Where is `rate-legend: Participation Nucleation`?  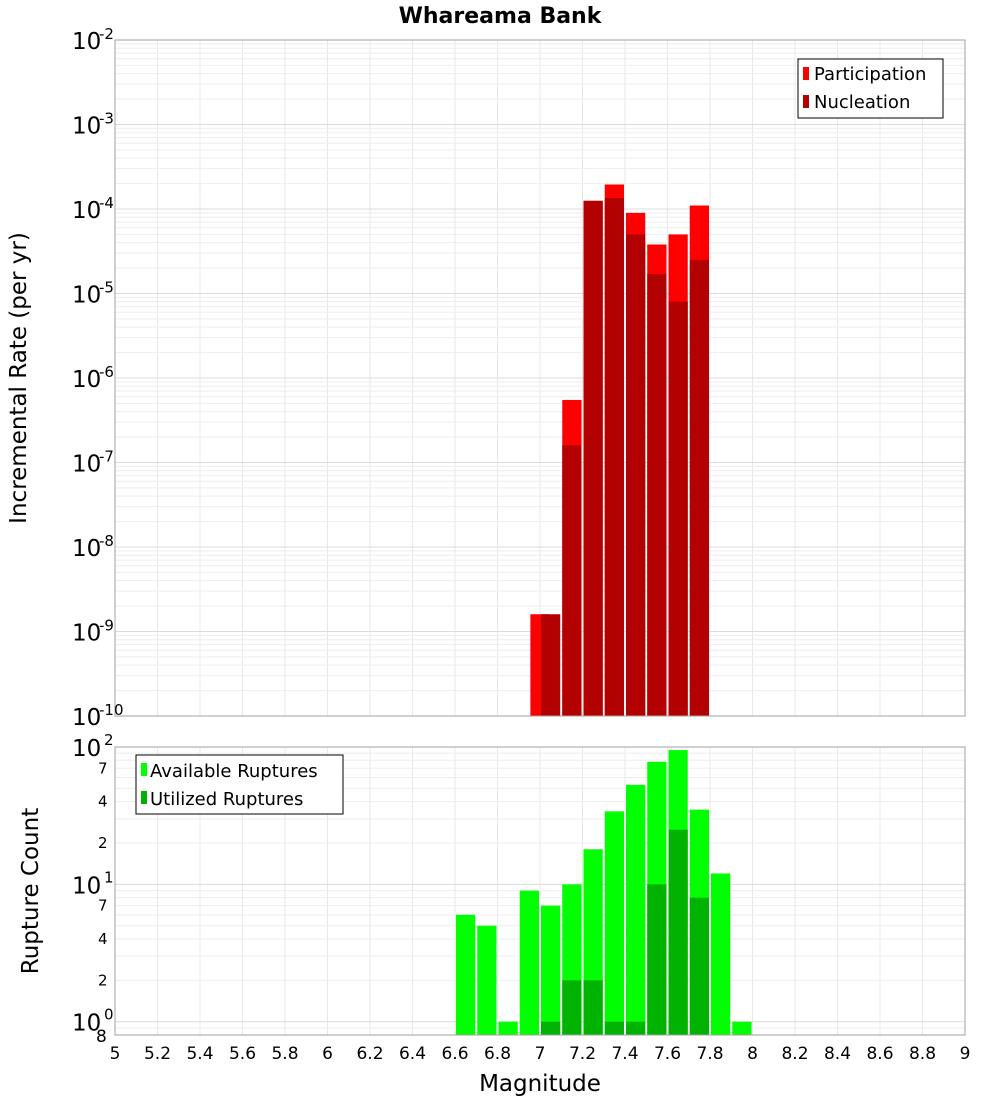
rate-legend: Participation Nucleation is located at coordinates (870, 88).